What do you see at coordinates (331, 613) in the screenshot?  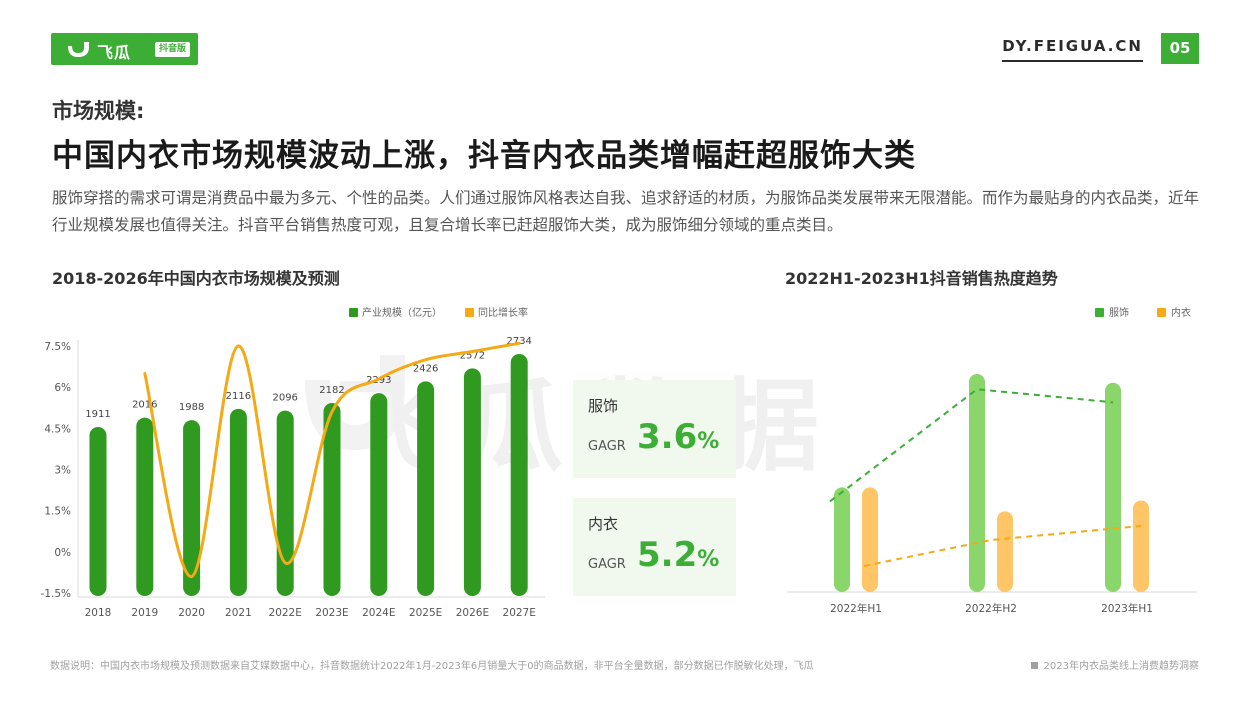 I see `x-tick-label: 2023E` at bounding box center [331, 613].